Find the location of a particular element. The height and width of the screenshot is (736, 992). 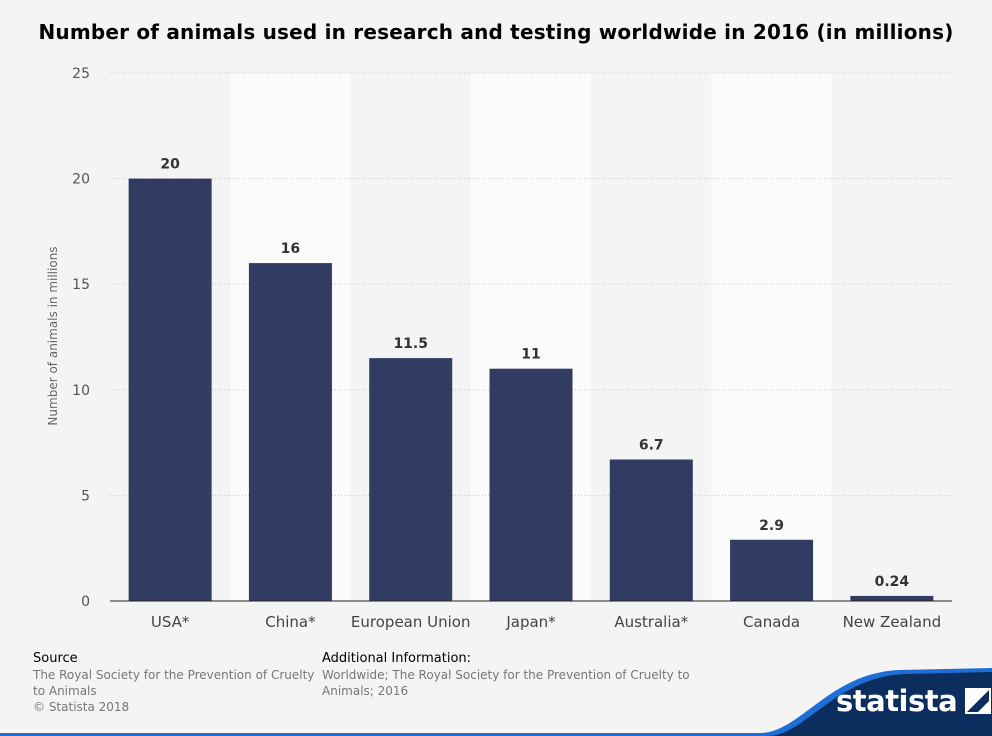

y-tick-label: 15 is located at coordinates (81, 285).